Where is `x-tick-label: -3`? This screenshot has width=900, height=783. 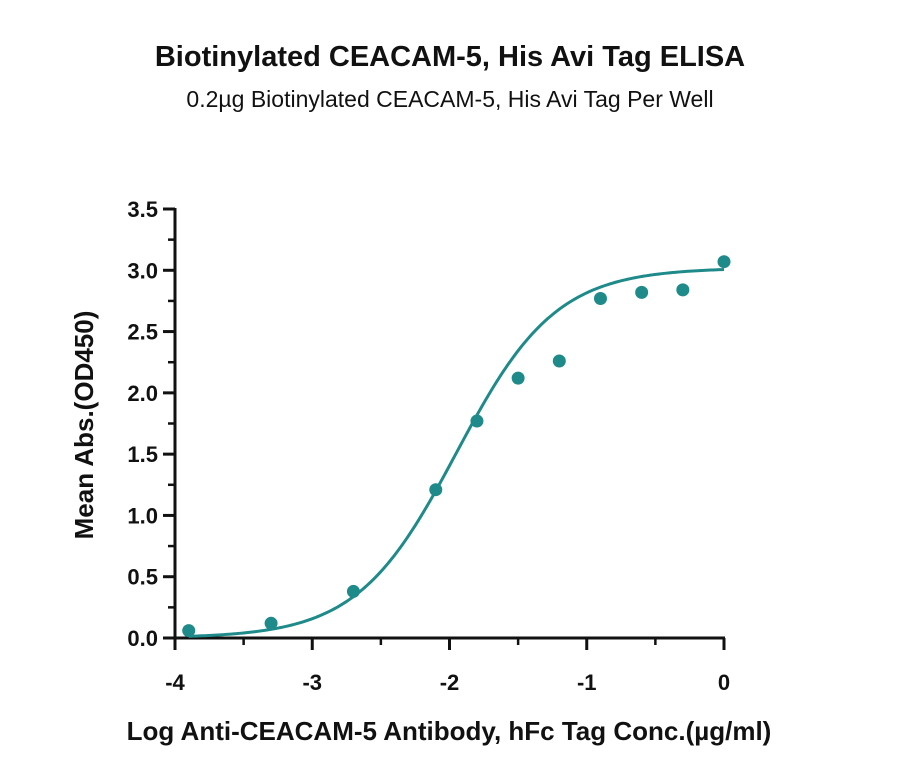 x-tick-label: -3 is located at coordinates (312, 682).